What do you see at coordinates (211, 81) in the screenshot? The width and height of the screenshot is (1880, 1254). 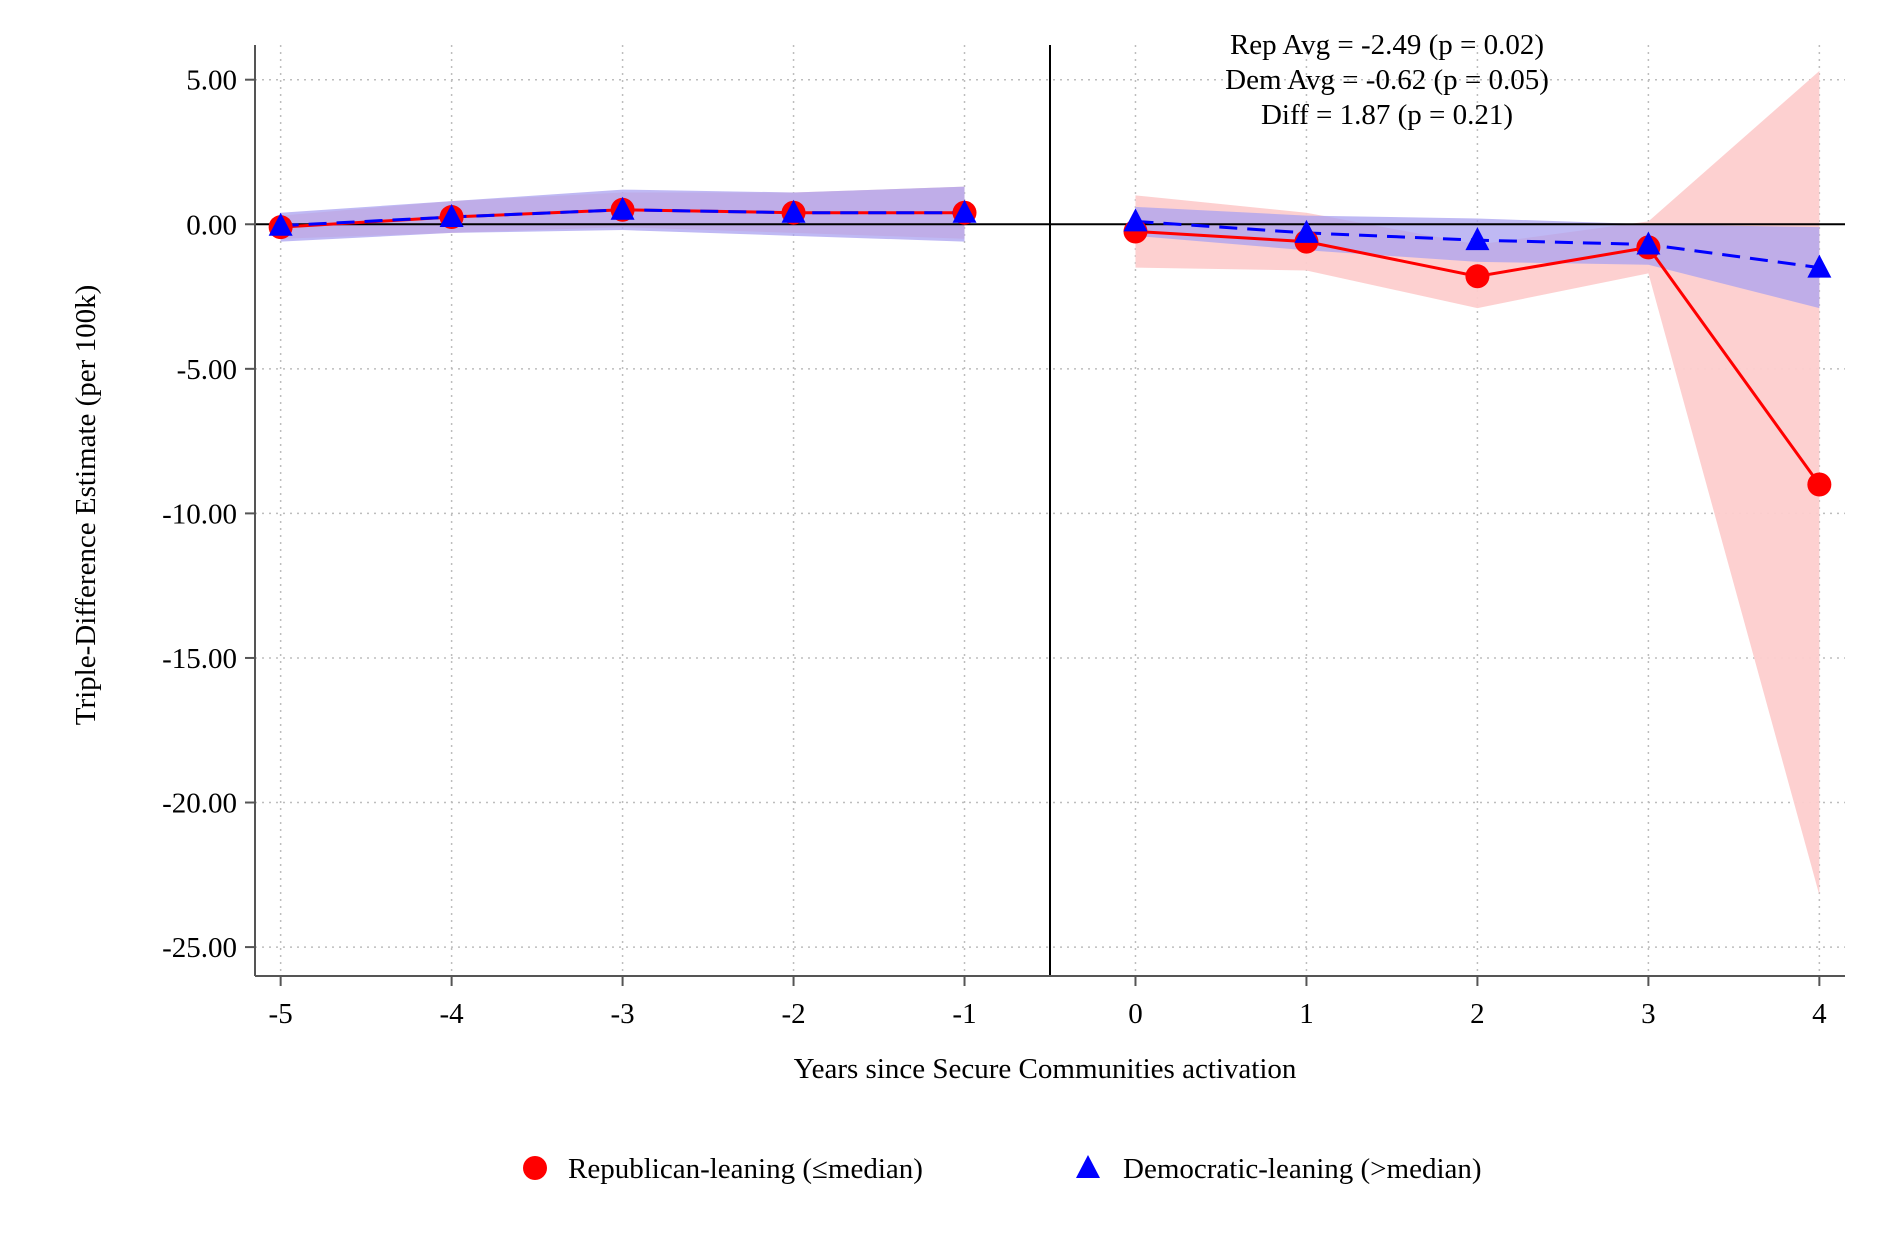 I see `y-tick-label: 5.00` at bounding box center [211, 81].